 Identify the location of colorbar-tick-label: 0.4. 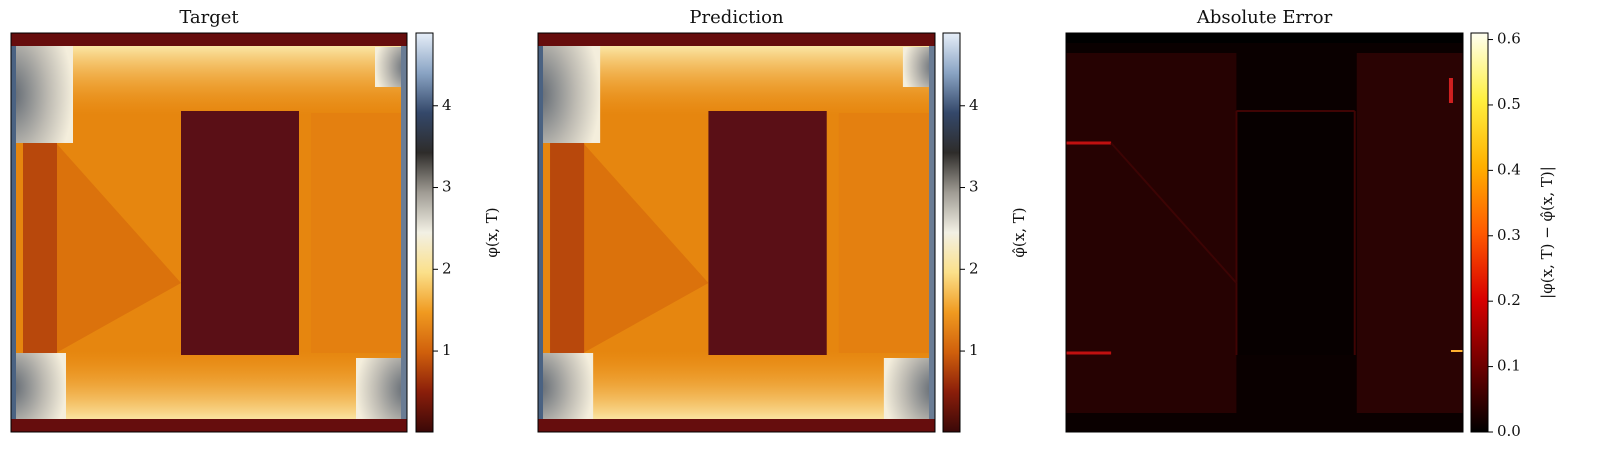
(1509, 169).